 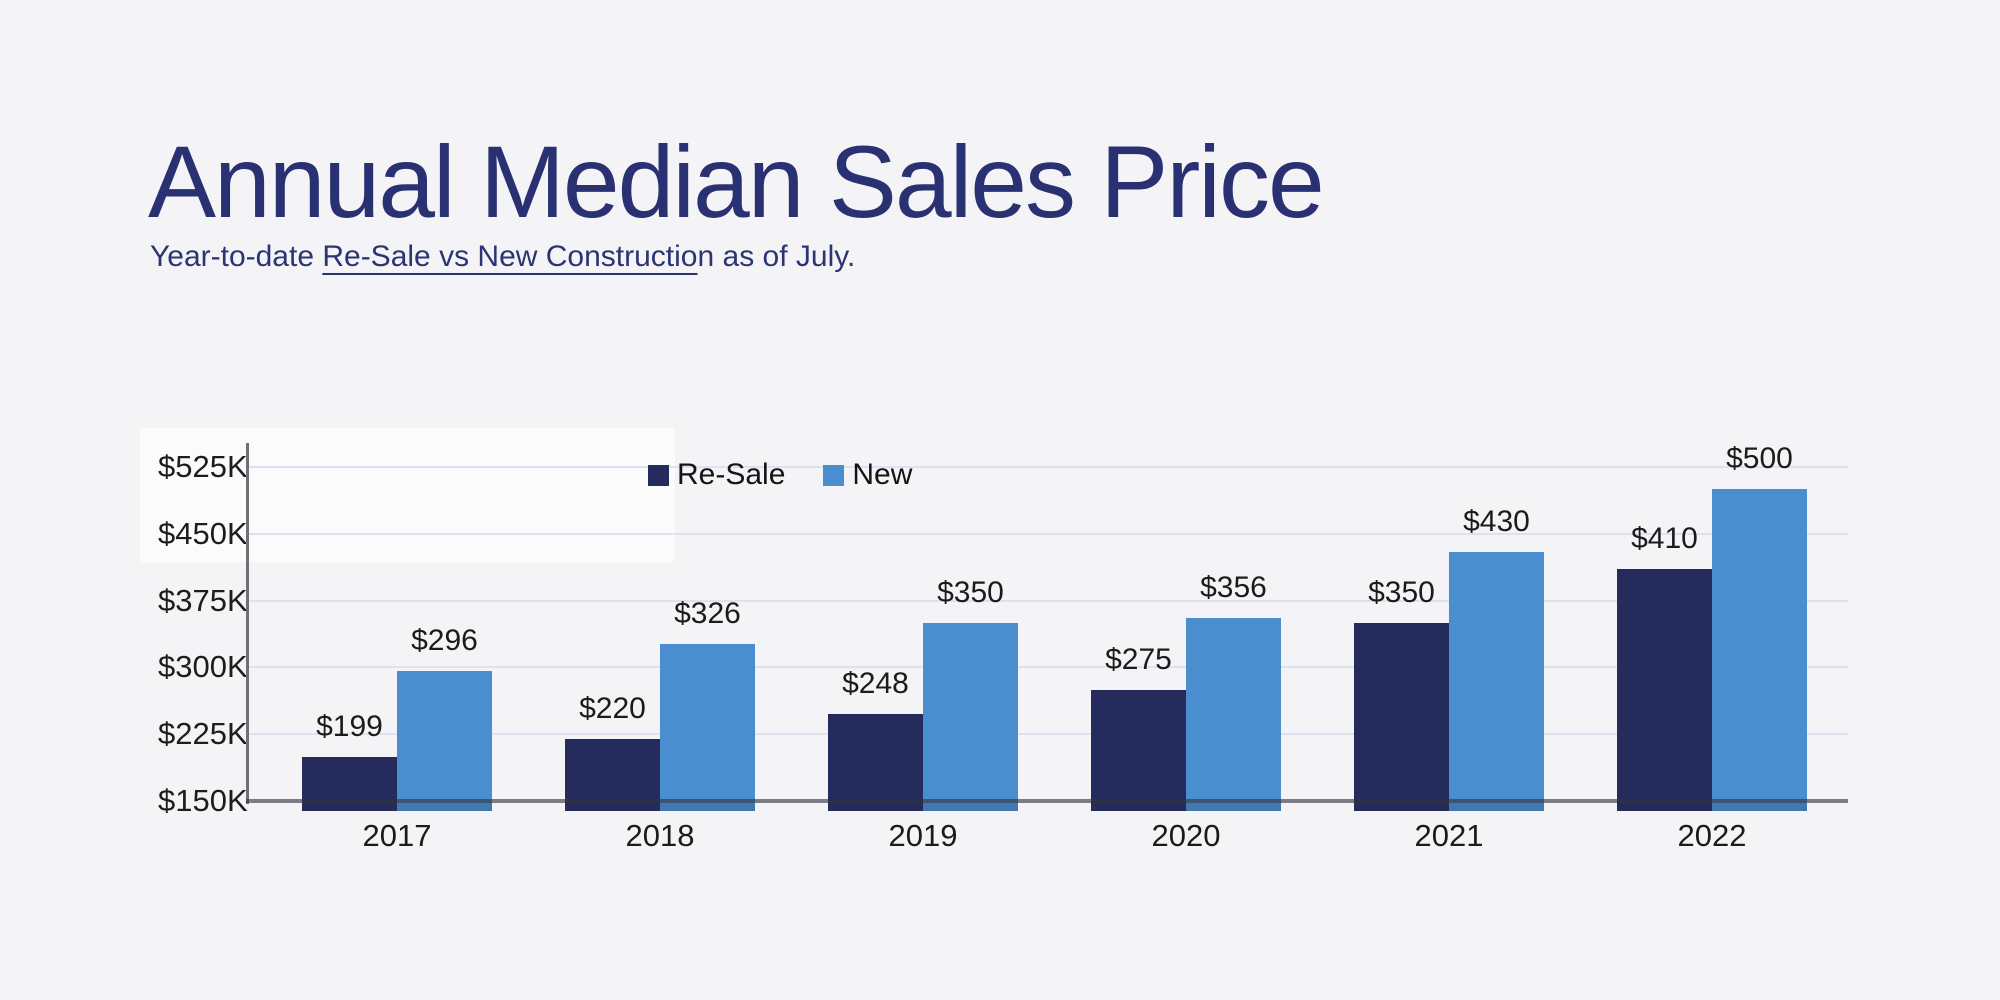 What do you see at coordinates (1496, 521) in the screenshot?
I see `bar-value-label: $430` at bounding box center [1496, 521].